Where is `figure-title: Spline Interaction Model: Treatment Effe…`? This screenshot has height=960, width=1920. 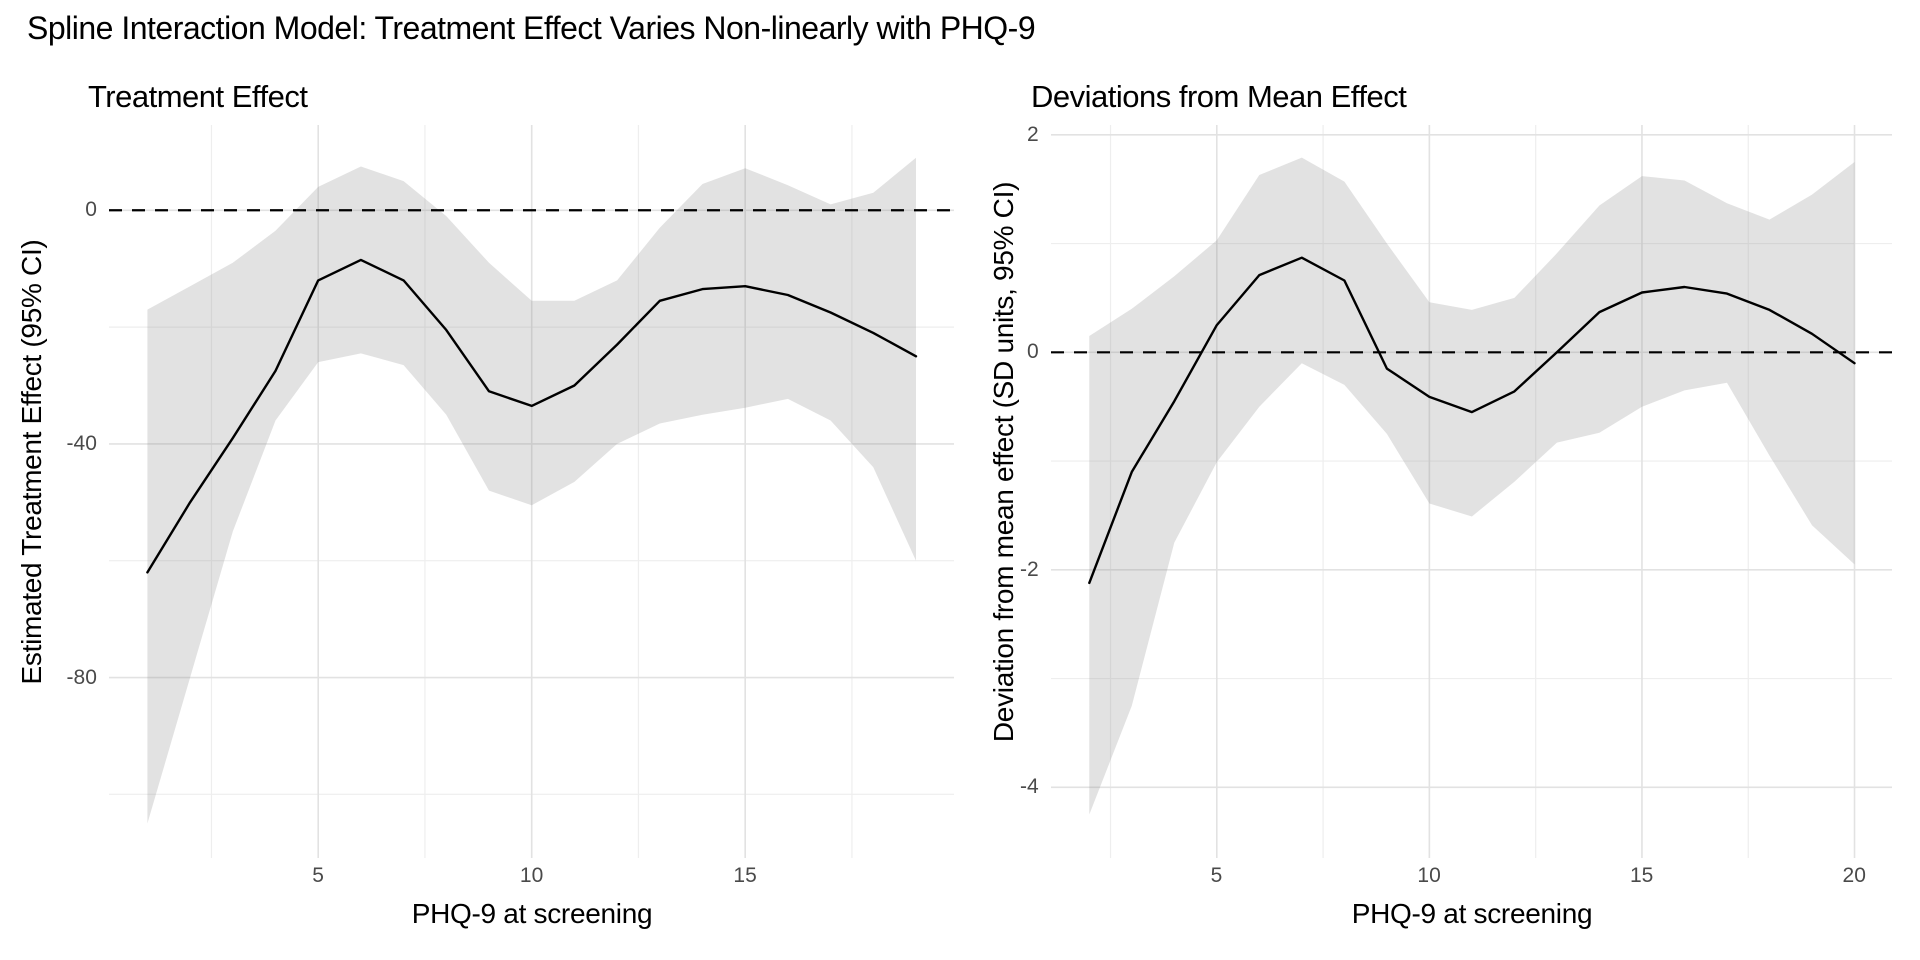 figure-title: Spline Interaction Model: Treatment Effe… is located at coordinates (531, 28).